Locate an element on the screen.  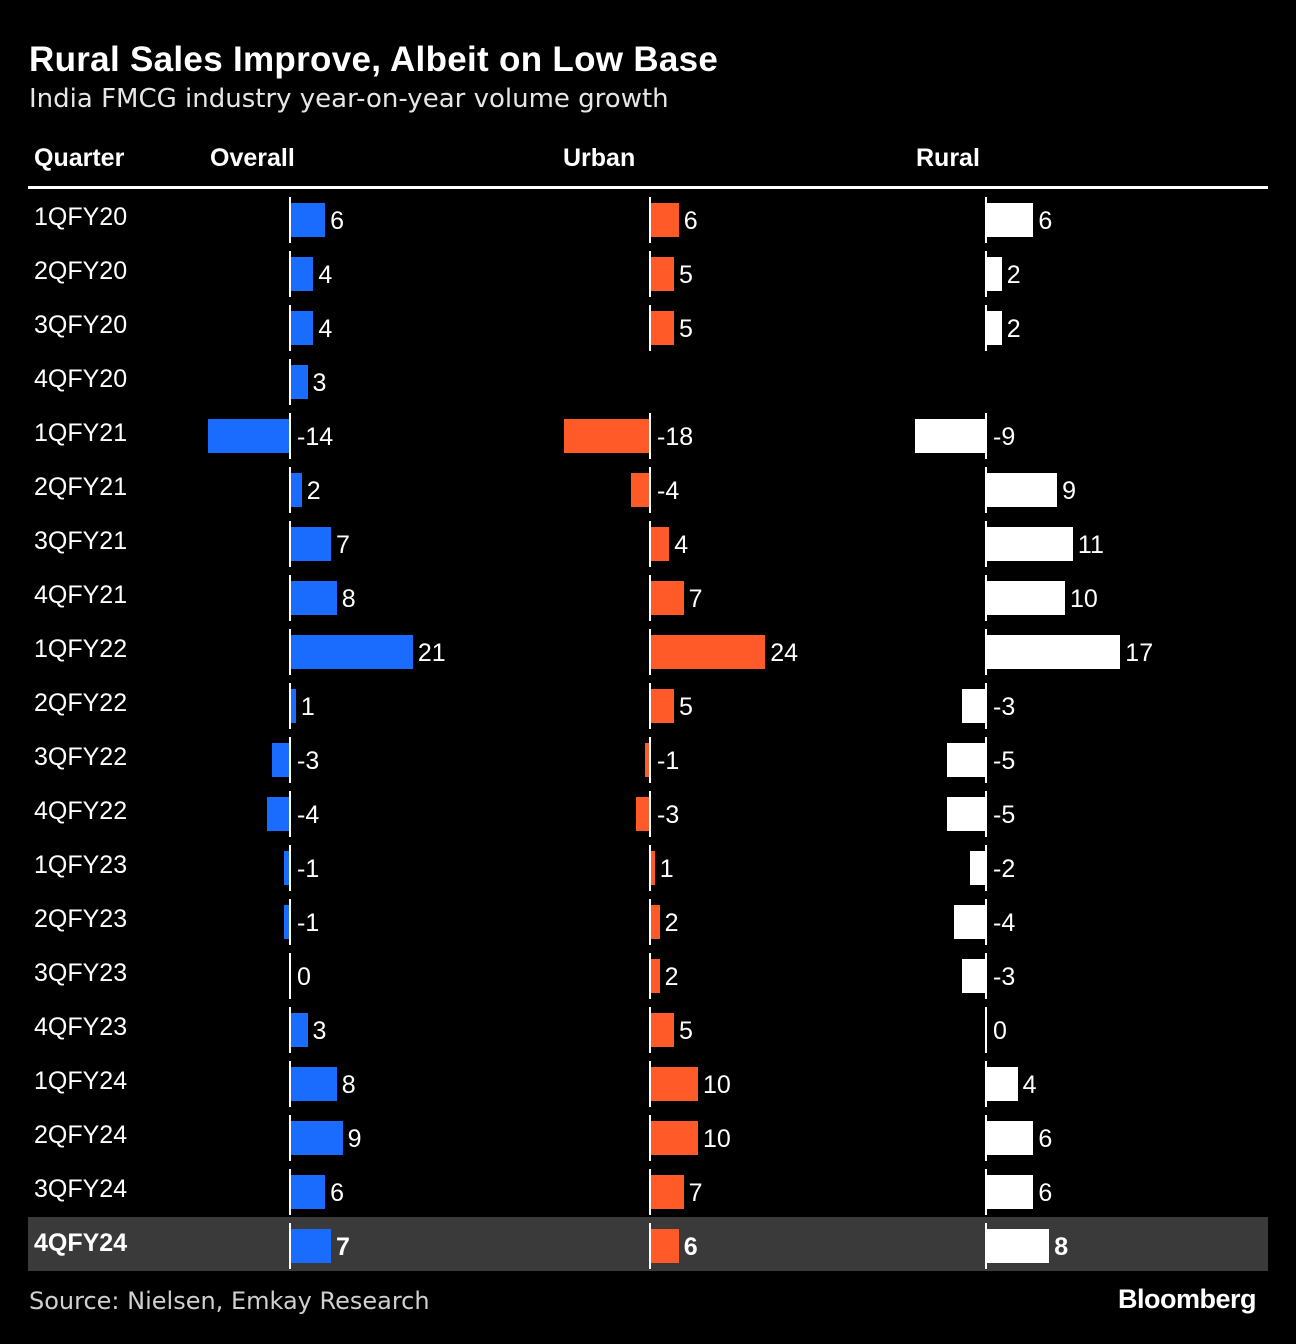
quarter-label: 4QFY22 is located at coordinates (81, 811).